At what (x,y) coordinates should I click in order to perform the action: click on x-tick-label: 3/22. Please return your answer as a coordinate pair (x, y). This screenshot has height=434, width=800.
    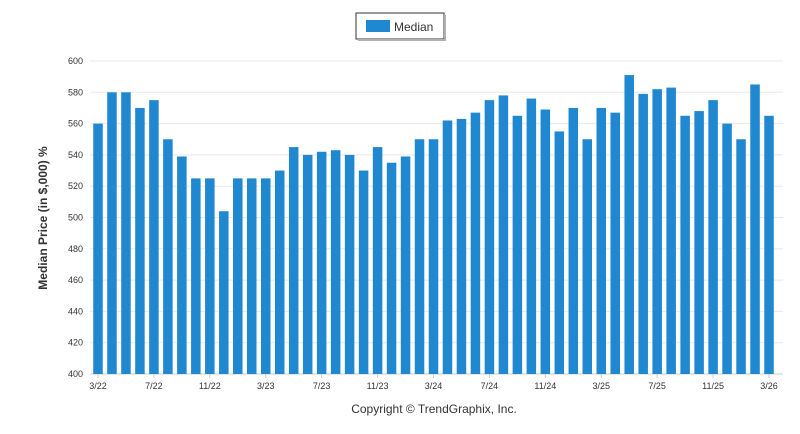
    Looking at the image, I should click on (98, 386).